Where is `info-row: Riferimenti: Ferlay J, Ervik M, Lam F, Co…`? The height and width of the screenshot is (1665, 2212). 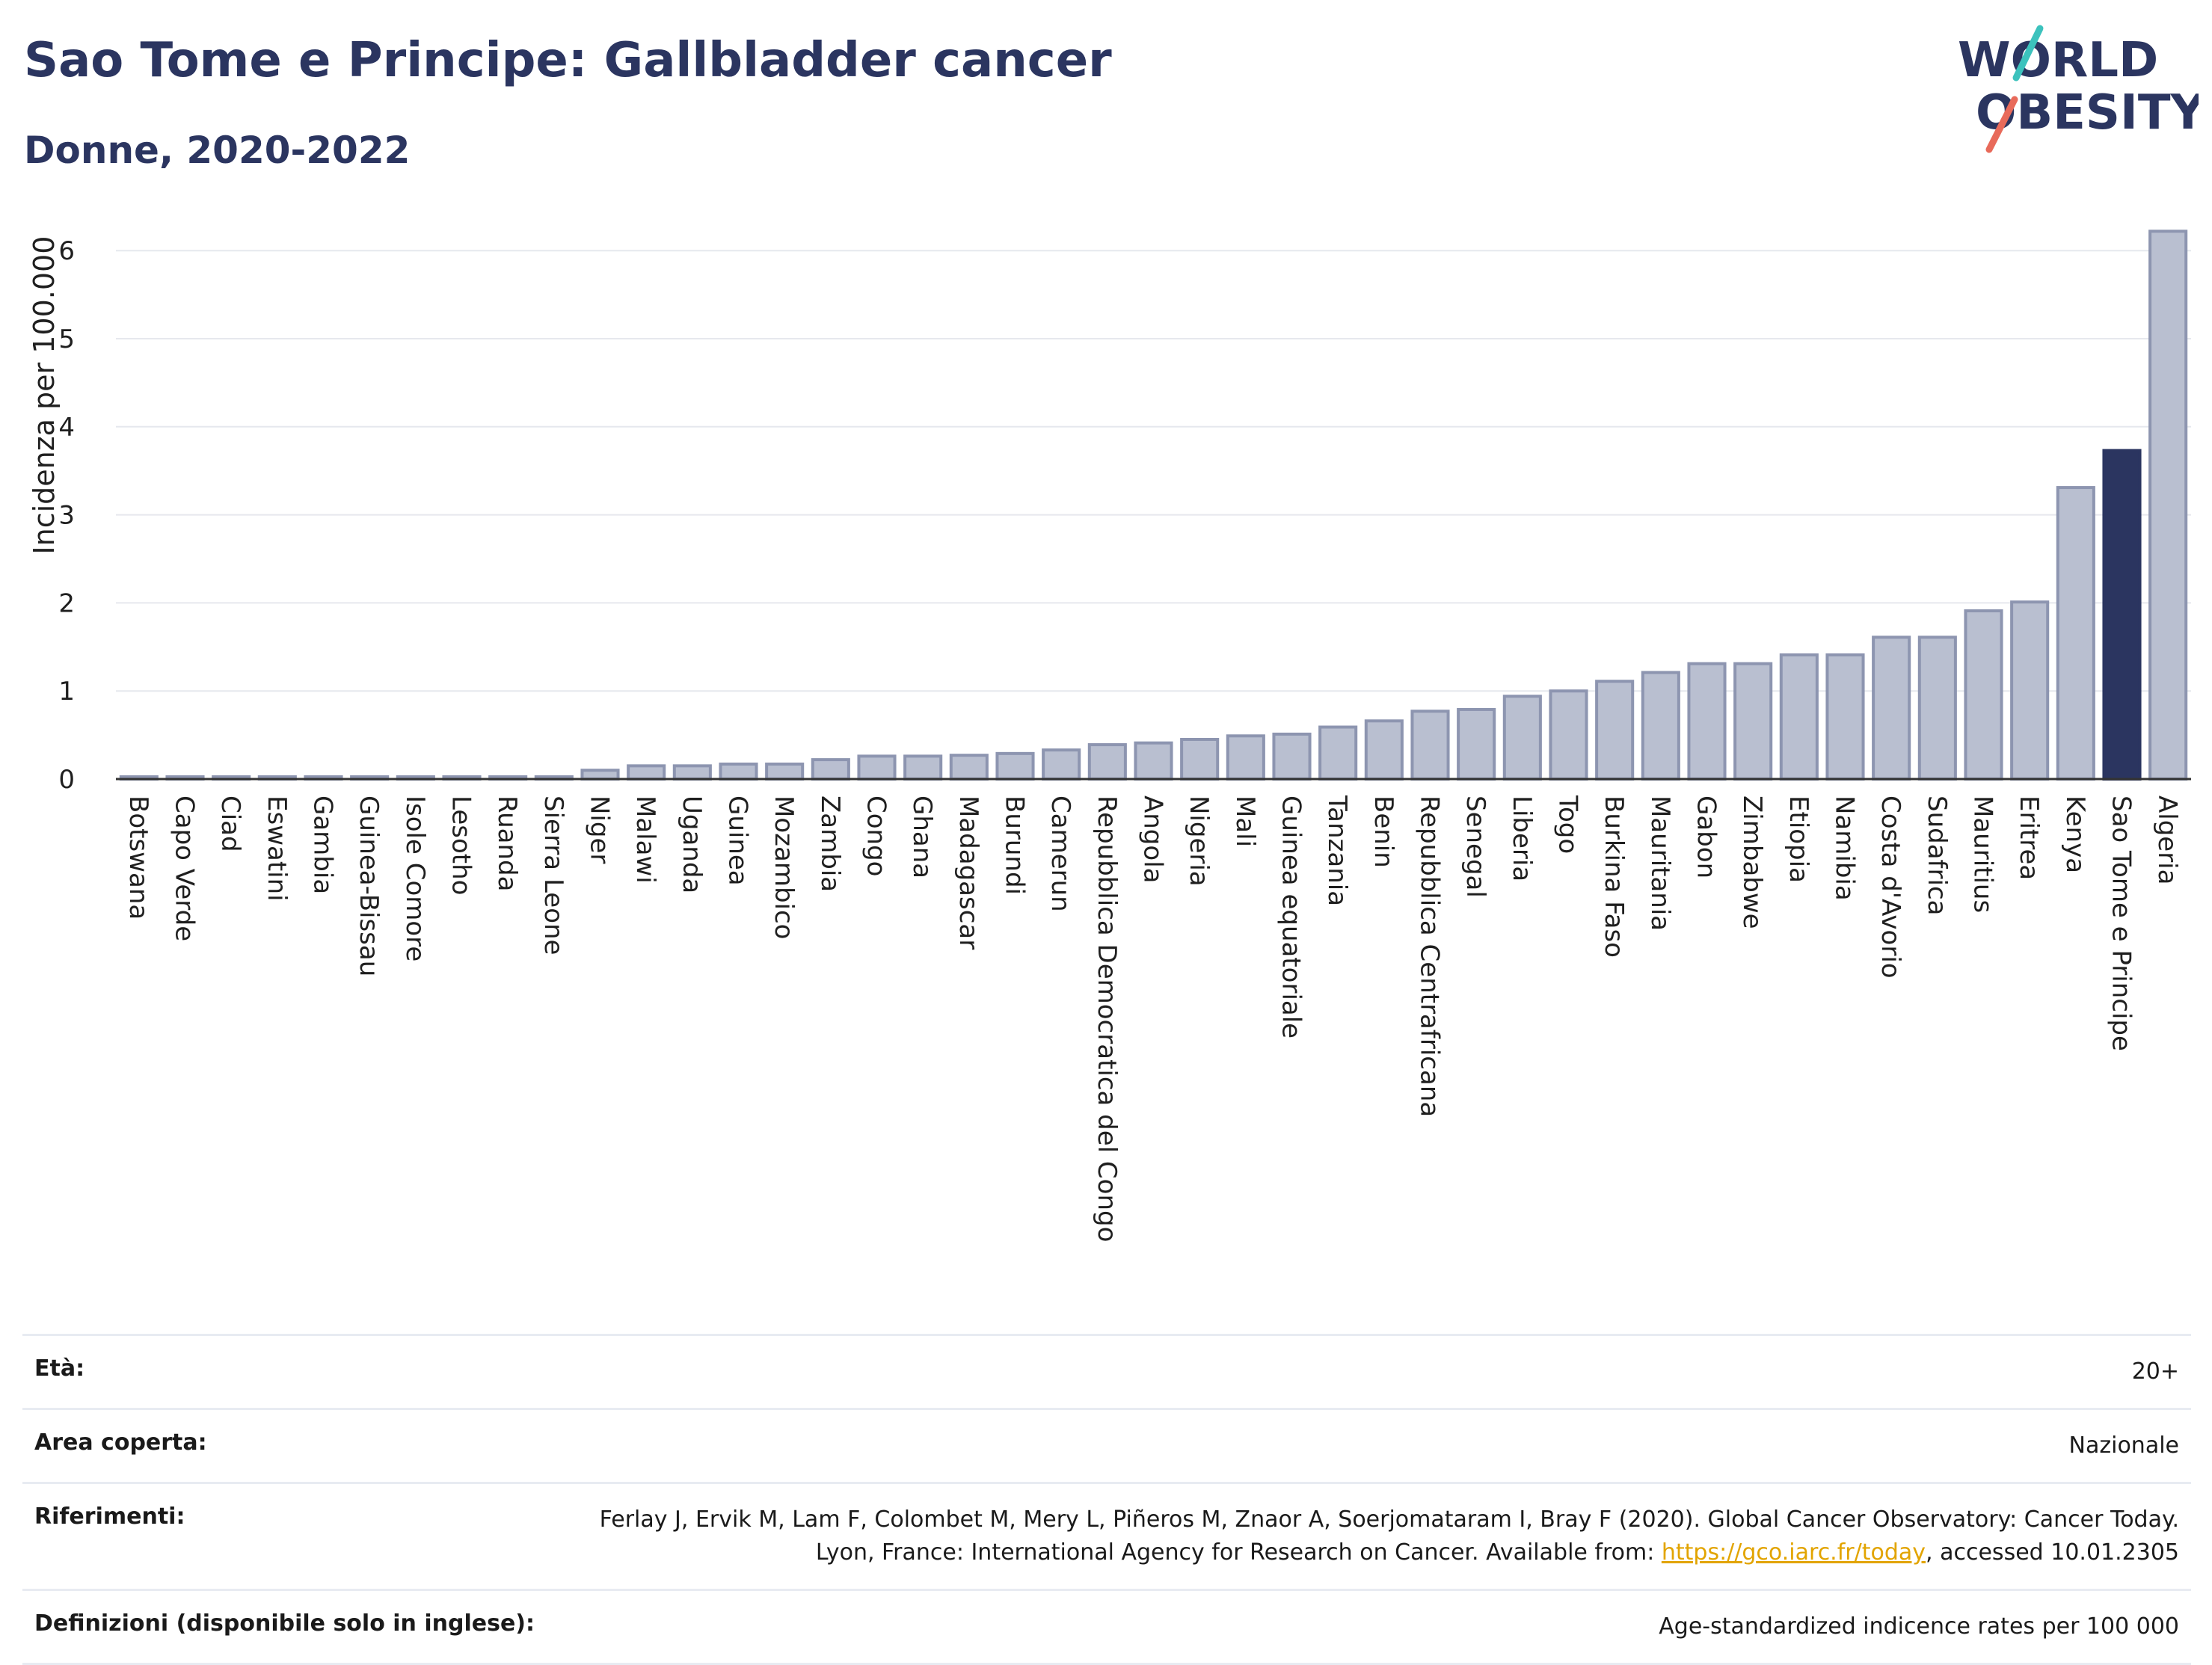
info-row: Riferimenti: Ferlay J, Ervik M, Lam F, Co… is located at coordinates (1106, 1535).